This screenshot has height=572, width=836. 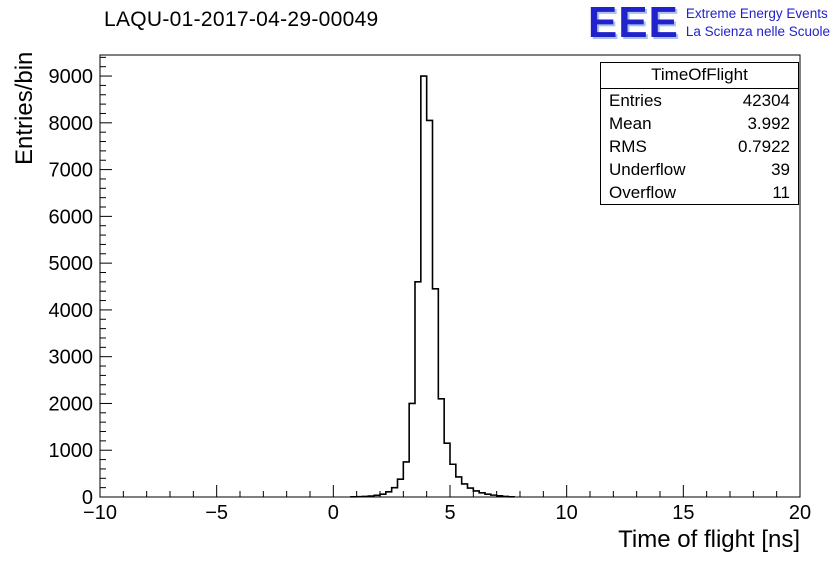 I want to click on y-tick-label: 6000, so click(x=71, y=217).